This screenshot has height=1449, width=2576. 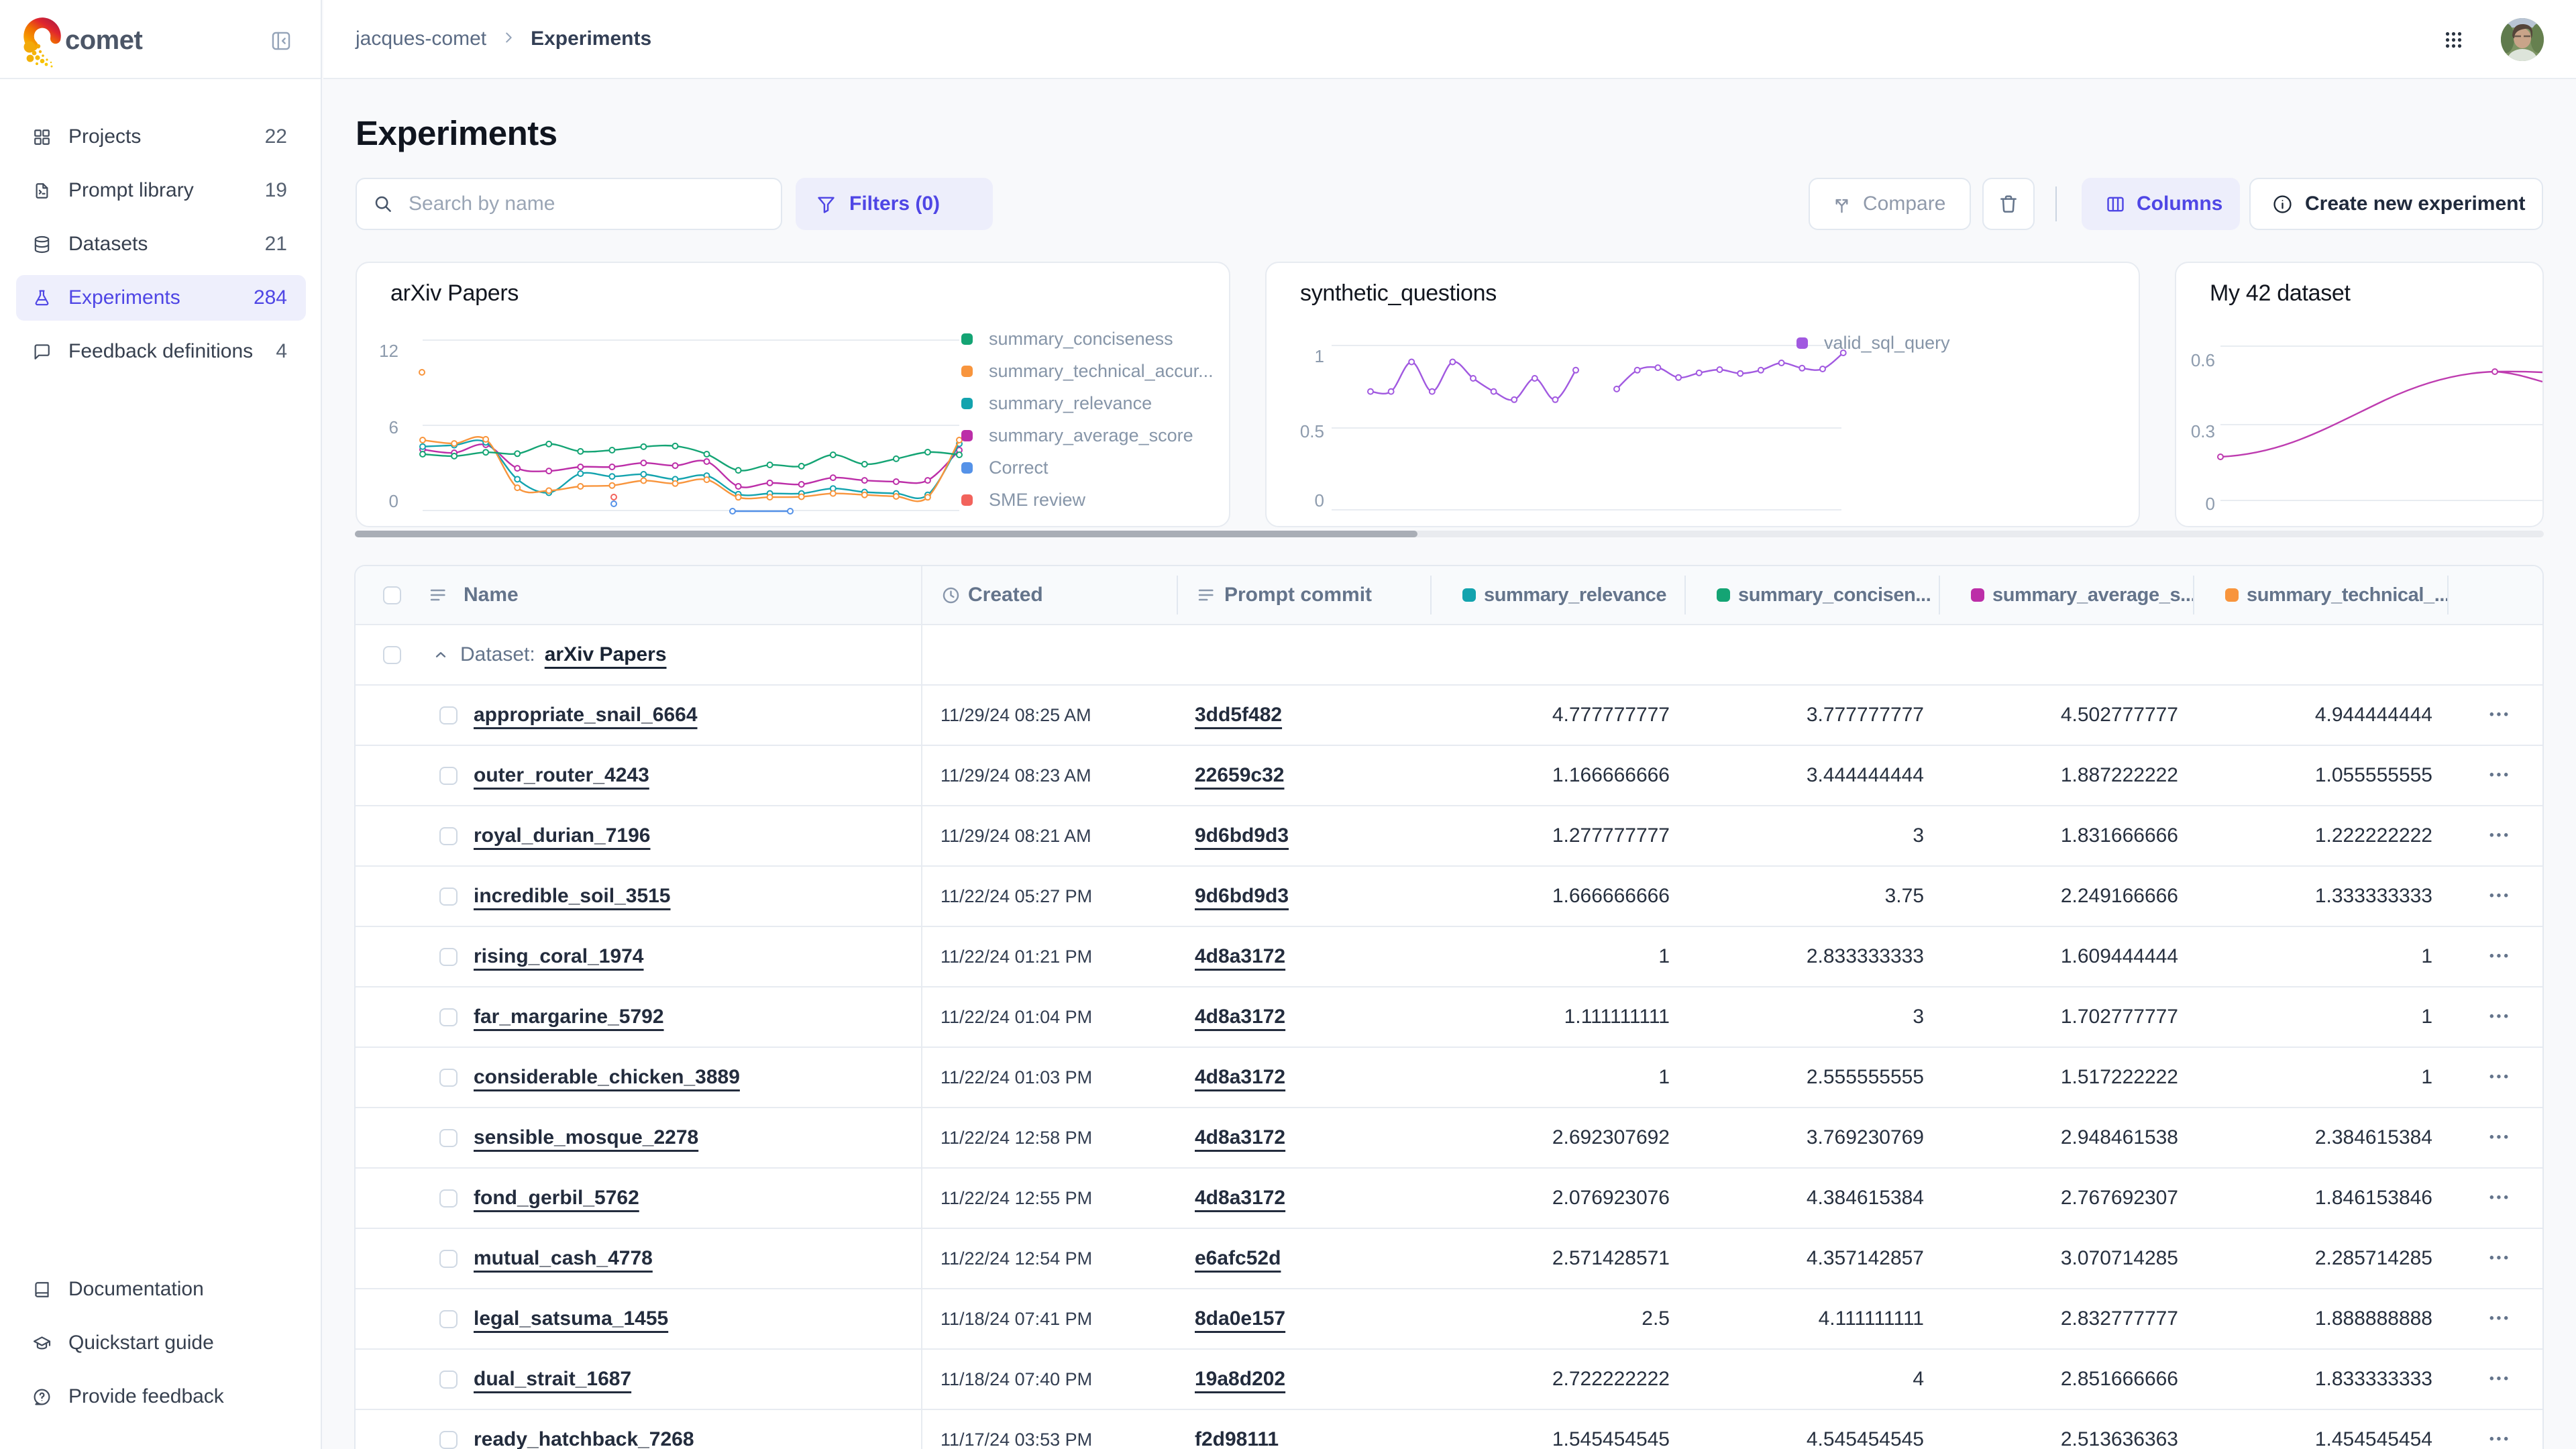 What do you see at coordinates (2203, 431) in the screenshot?
I see `svg-text: 0.3` at bounding box center [2203, 431].